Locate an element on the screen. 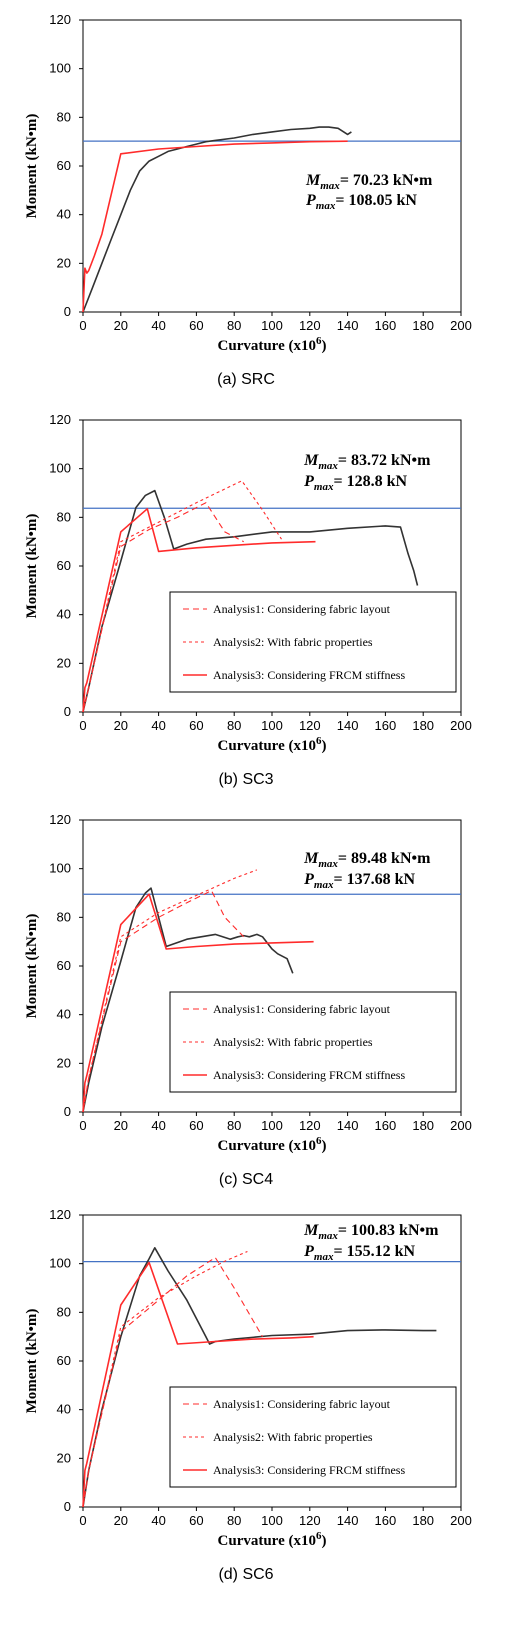 This screenshot has height=1636, width=508. series-line-analysis3 is located at coordinates (198, 1384).